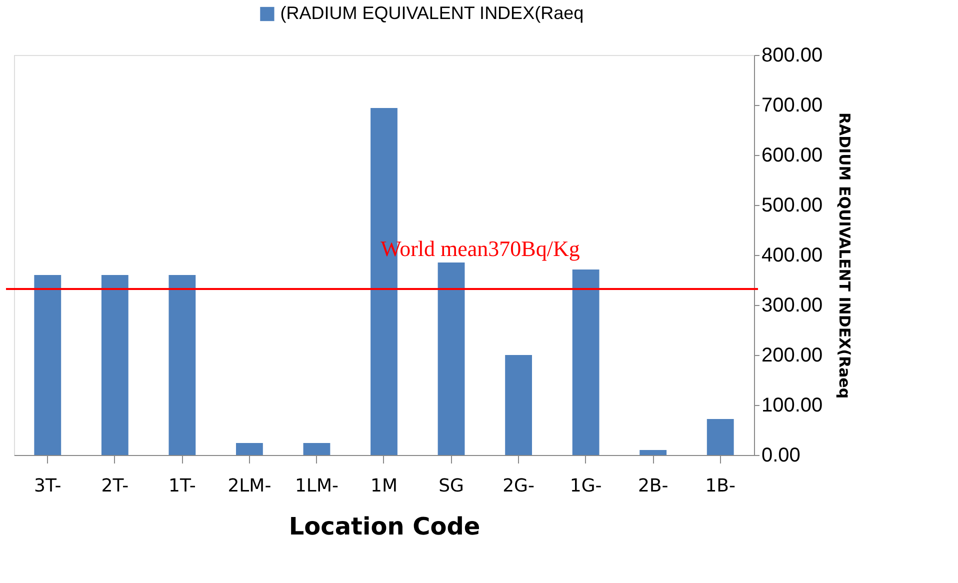 The image size is (958, 583). What do you see at coordinates (384, 526) in the screenshot?
I see `x-axis-title: Location Code` at bounding box center [384, 526].